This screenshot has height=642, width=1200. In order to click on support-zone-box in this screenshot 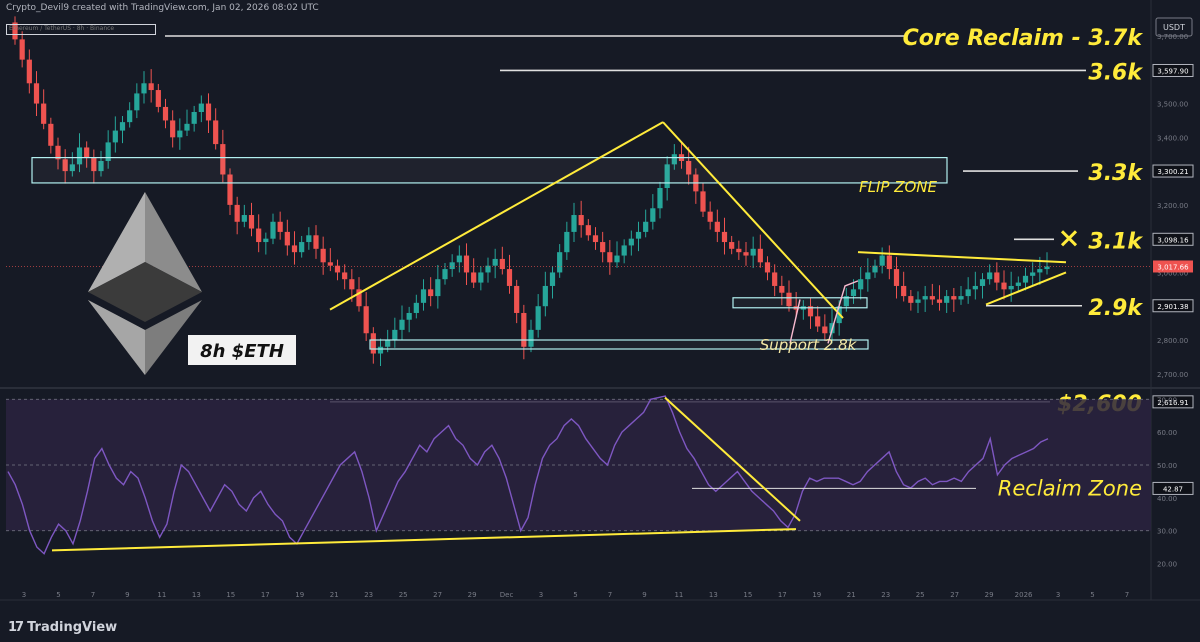, I will do `click(619, 344)`.